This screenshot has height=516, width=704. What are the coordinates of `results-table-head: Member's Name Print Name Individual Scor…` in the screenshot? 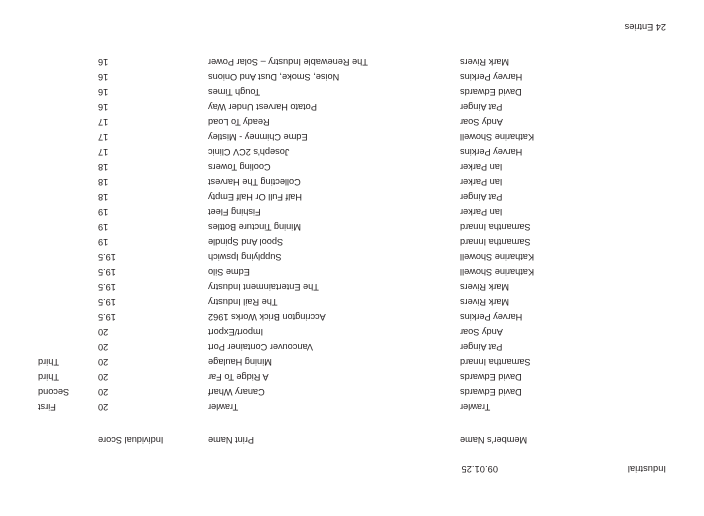 It's located at (352, 430).